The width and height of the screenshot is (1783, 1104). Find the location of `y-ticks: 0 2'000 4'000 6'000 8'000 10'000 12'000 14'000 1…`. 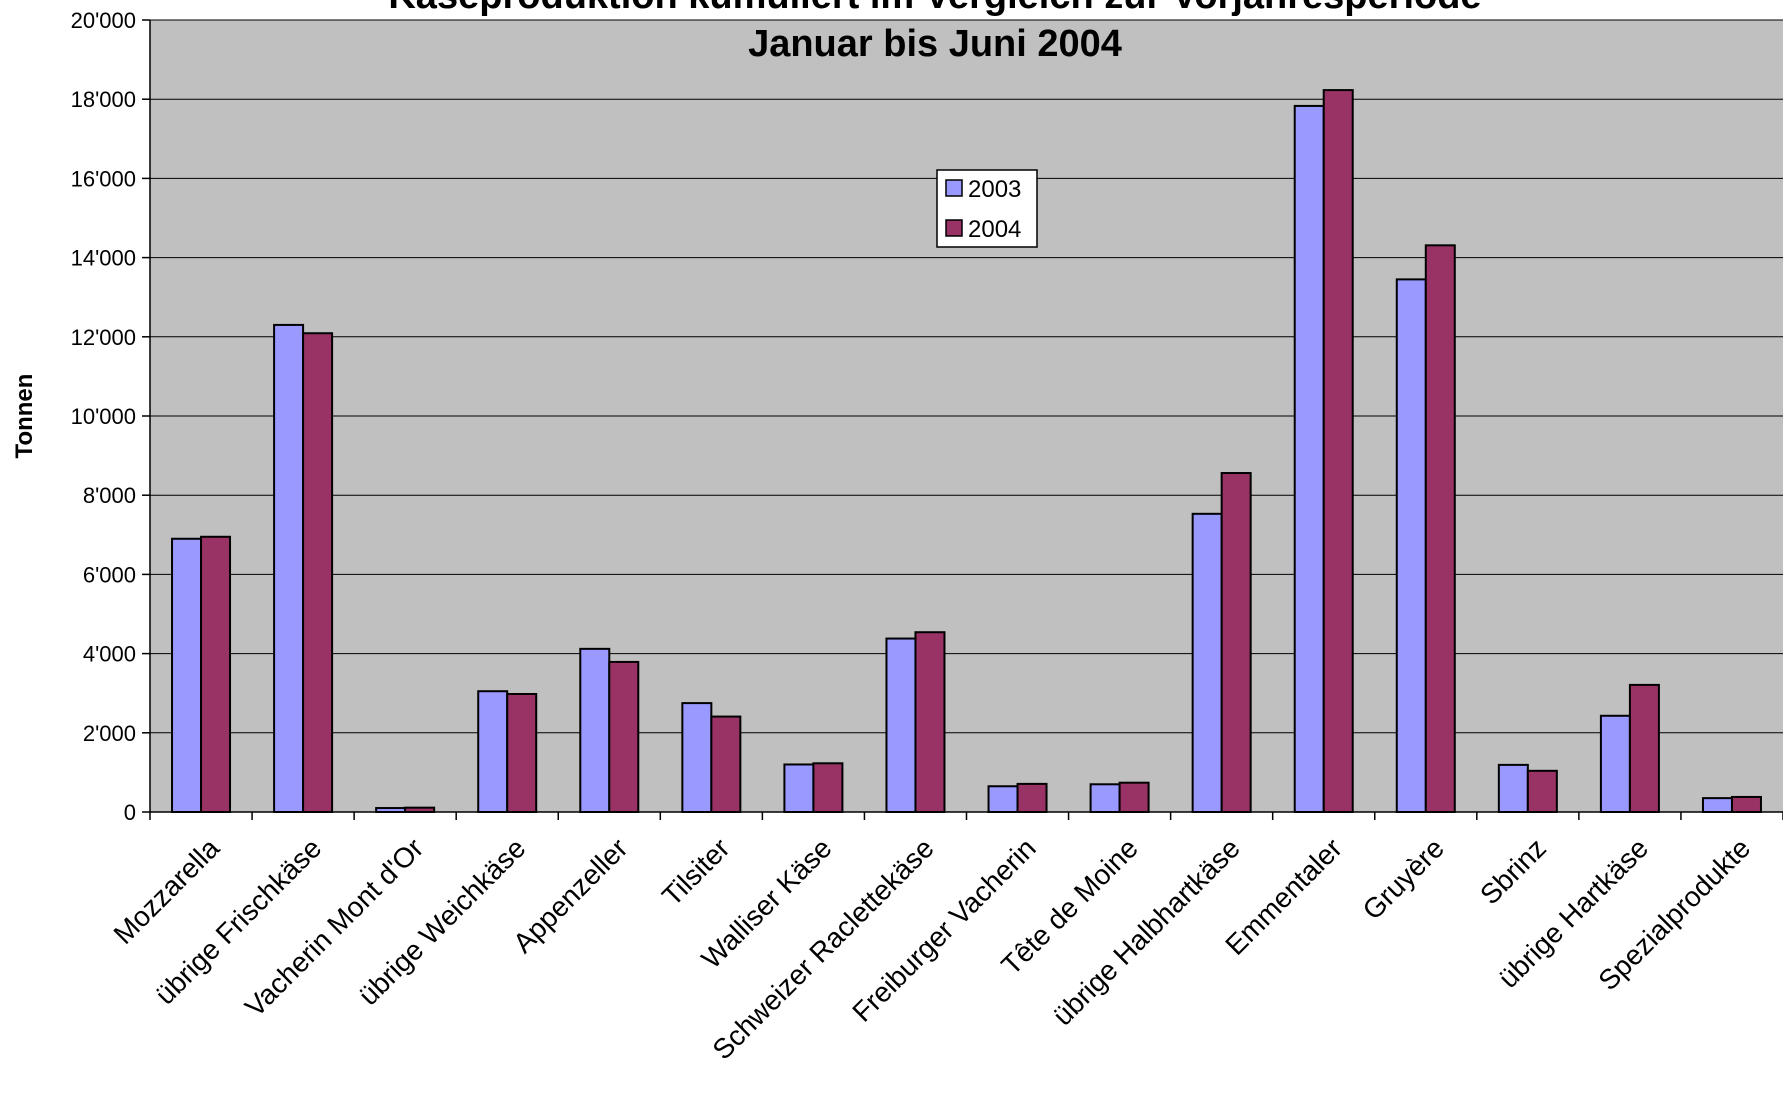

y-ticks: 0 2'000 4'000 6'000 8'000 10'000 12'000 14'000 1… is located at coordinates (110, 416).